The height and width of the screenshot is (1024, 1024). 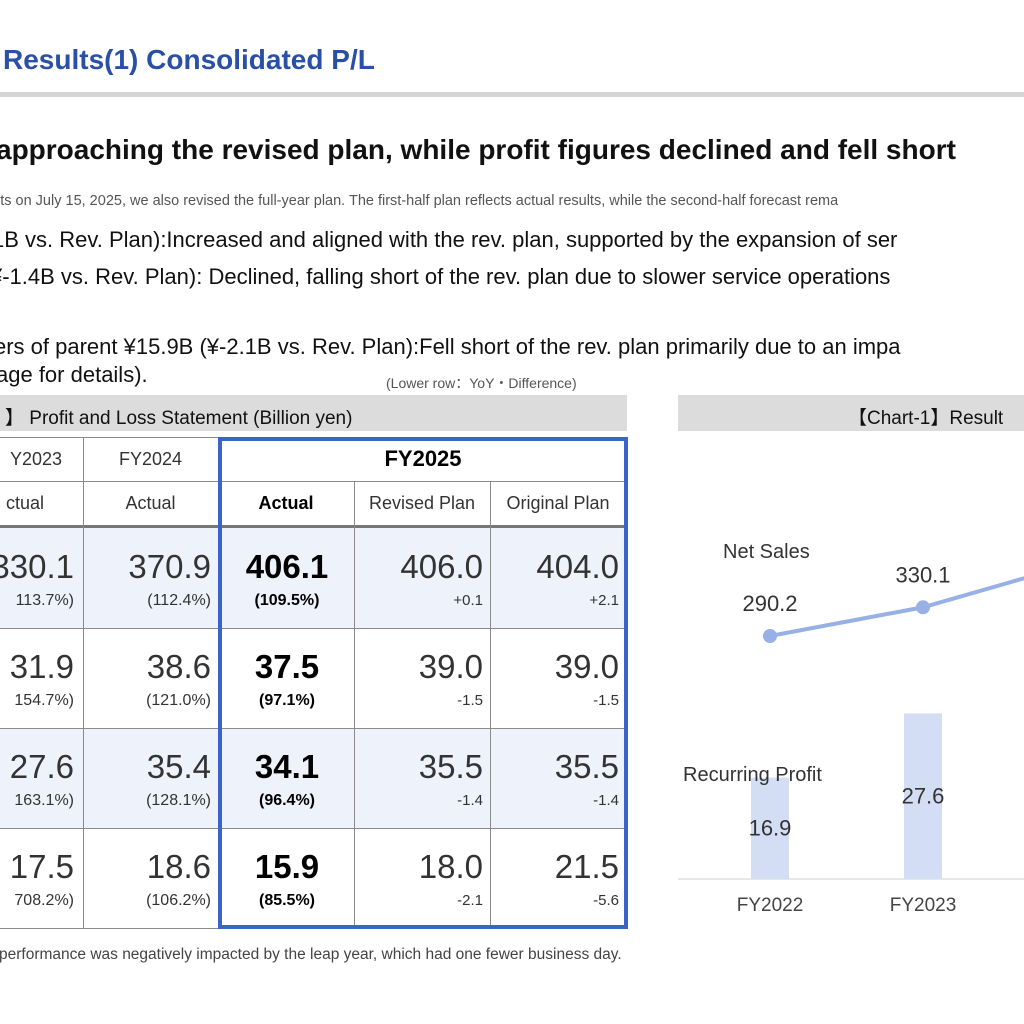 I want to click on header-original-plan: Original Plan, so click(x=558, y=502).